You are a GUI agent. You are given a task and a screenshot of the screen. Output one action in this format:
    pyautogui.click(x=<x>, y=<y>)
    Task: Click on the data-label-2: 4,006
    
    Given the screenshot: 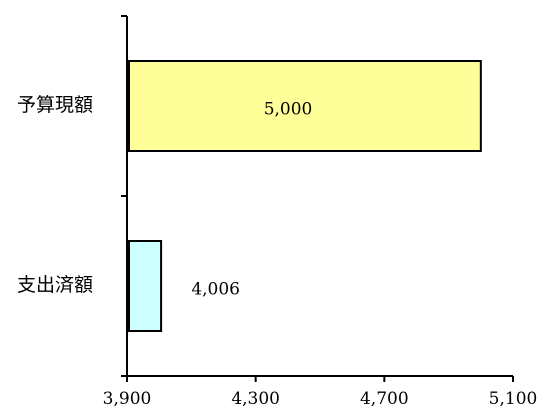 What is the action you would take?
    pyautogui.click(x=215, y=290)
    